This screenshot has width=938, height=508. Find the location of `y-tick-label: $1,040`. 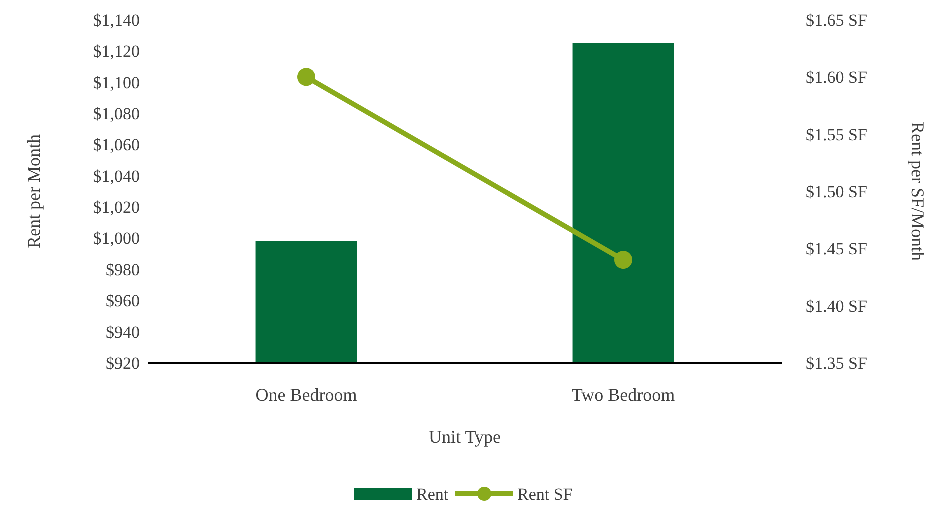

y-tick-label: $1,040 is located at coordinates (116, 176).